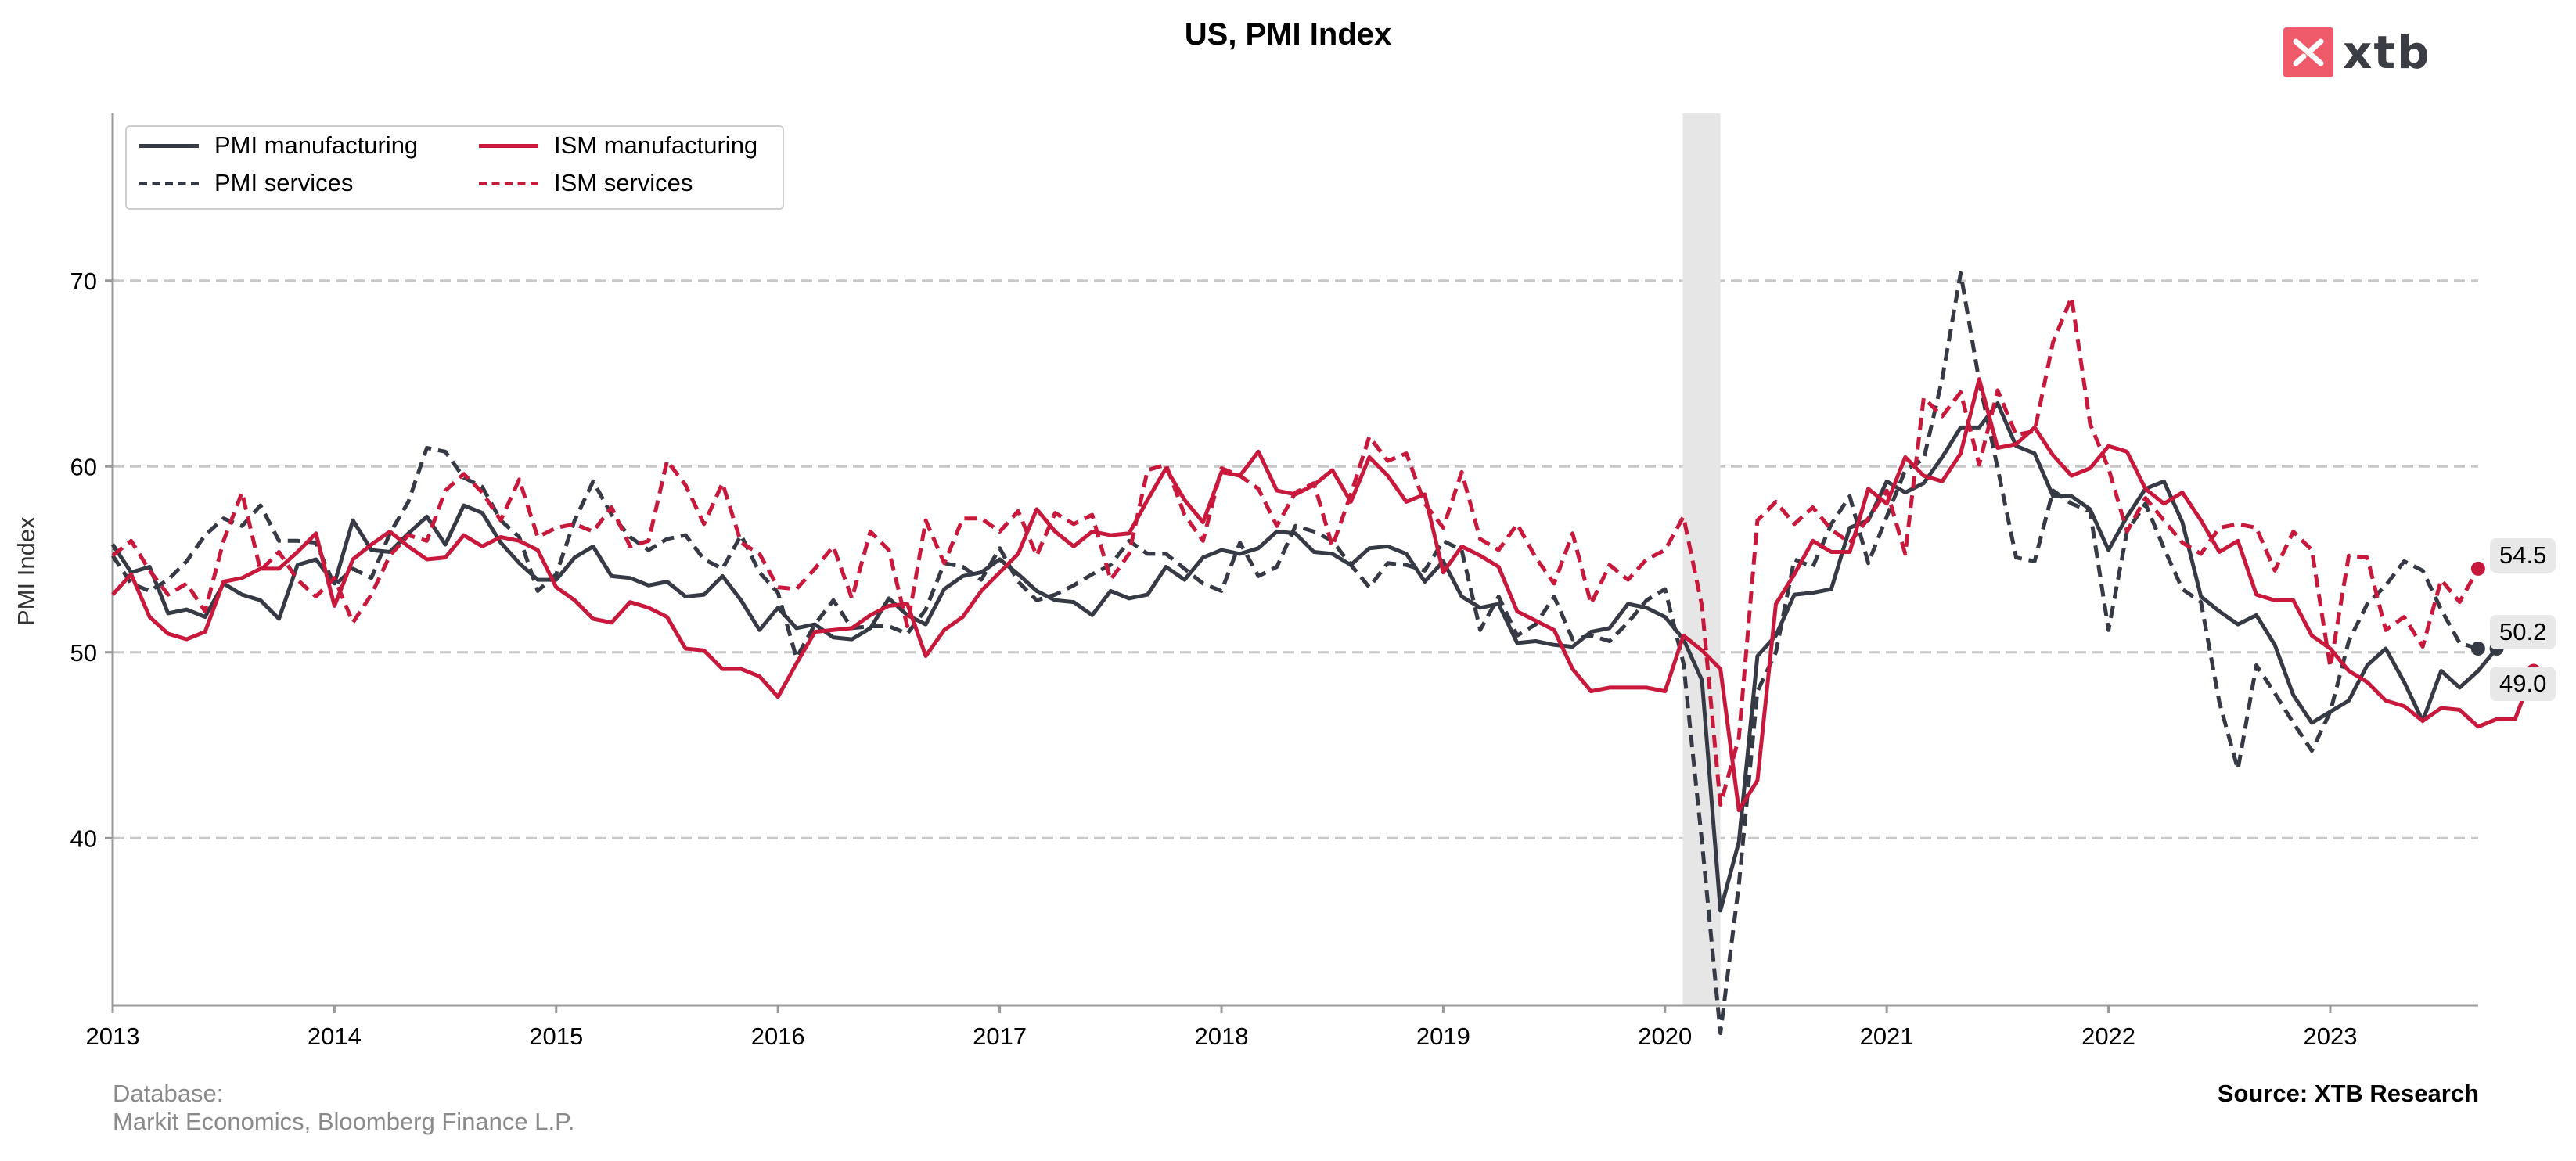 The width and height of the screenshot is (2576, 1161). Describe the element at coordinates (1665, 1036) in the screenshot. I see `x-tick-label: 2020` at that location.